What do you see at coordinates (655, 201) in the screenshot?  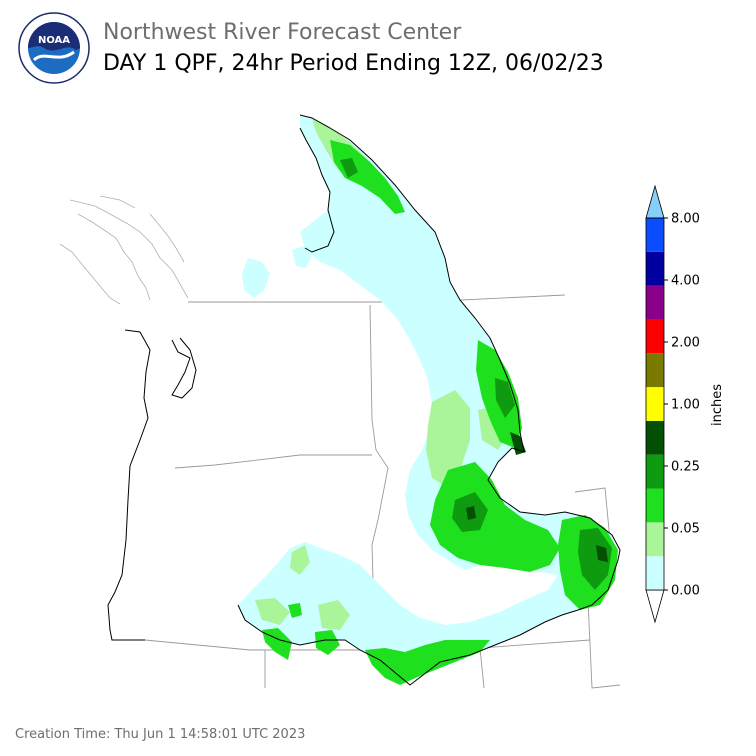 I see `colorbar-max-cap` at bounding box center [655, 201].